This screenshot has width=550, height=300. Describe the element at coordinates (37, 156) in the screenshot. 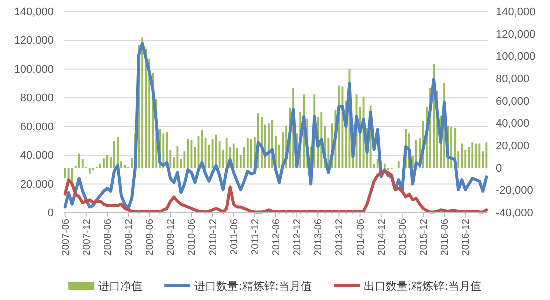

I see `y-tick-label: 40,000` at that location.